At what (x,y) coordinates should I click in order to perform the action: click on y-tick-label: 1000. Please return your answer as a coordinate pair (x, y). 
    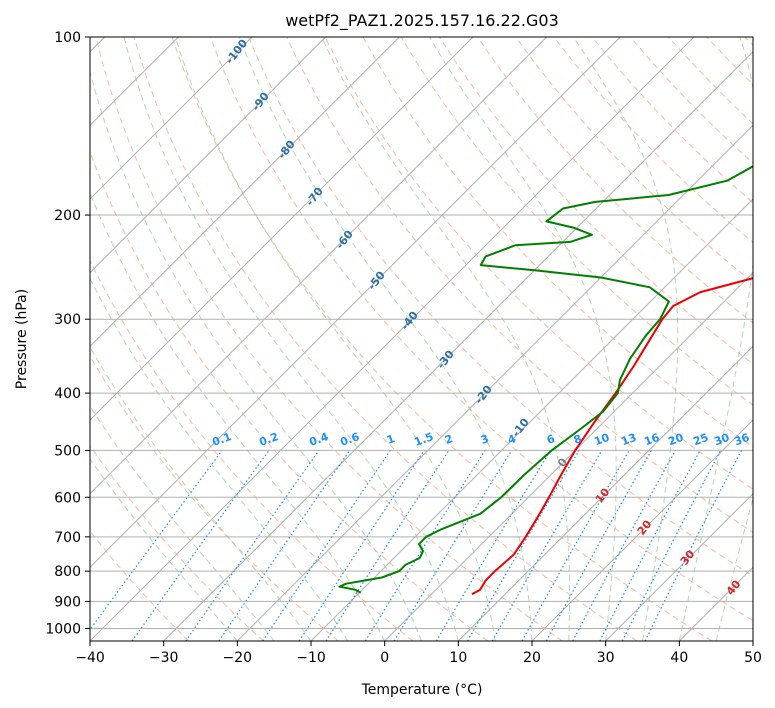
    Looking at the image, I should click on (63, 629).